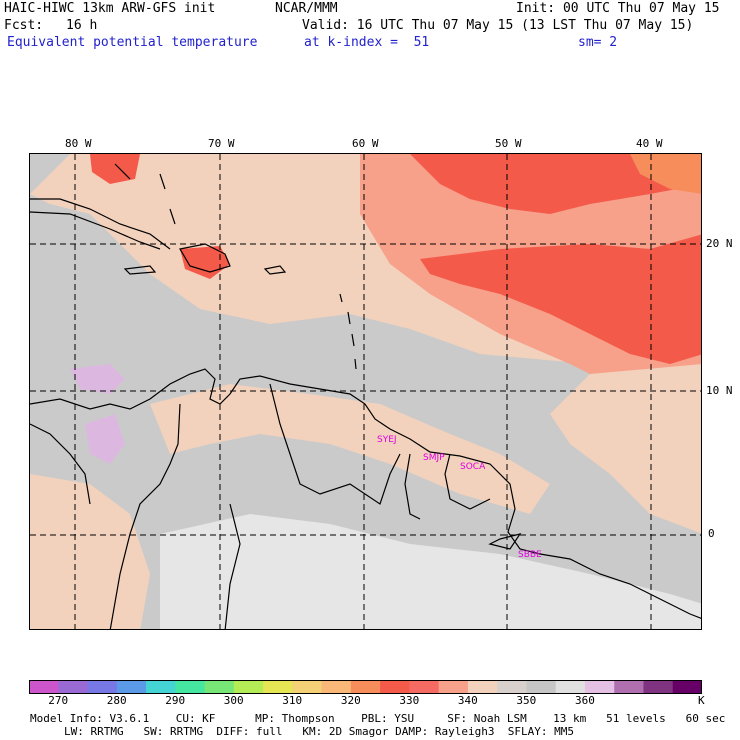  I want to click on colorbar-tick-label: 310, so click(292, 700).